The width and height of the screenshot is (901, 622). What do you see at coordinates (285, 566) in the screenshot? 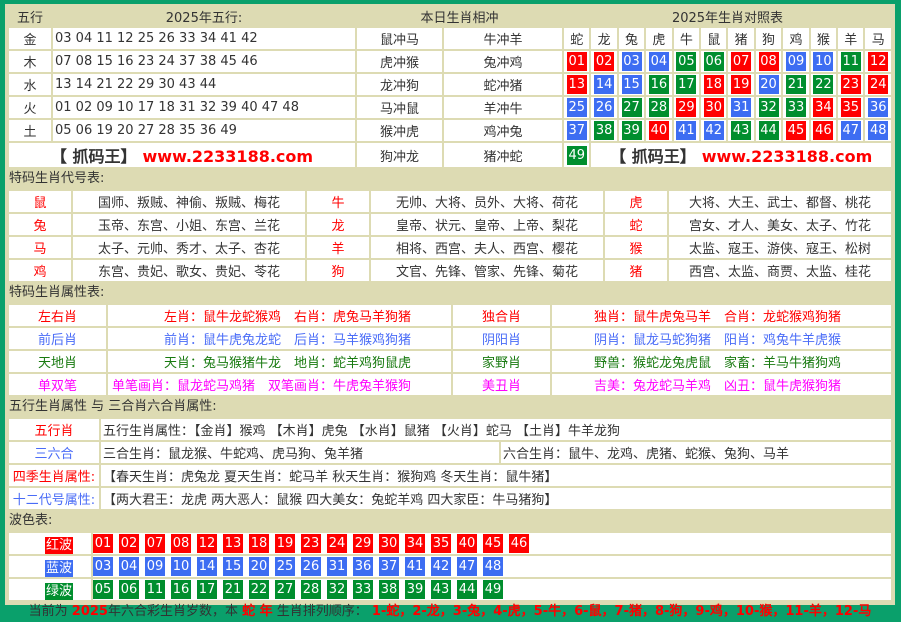
I see `number-ball: 25` at bounding box center [285, 566].